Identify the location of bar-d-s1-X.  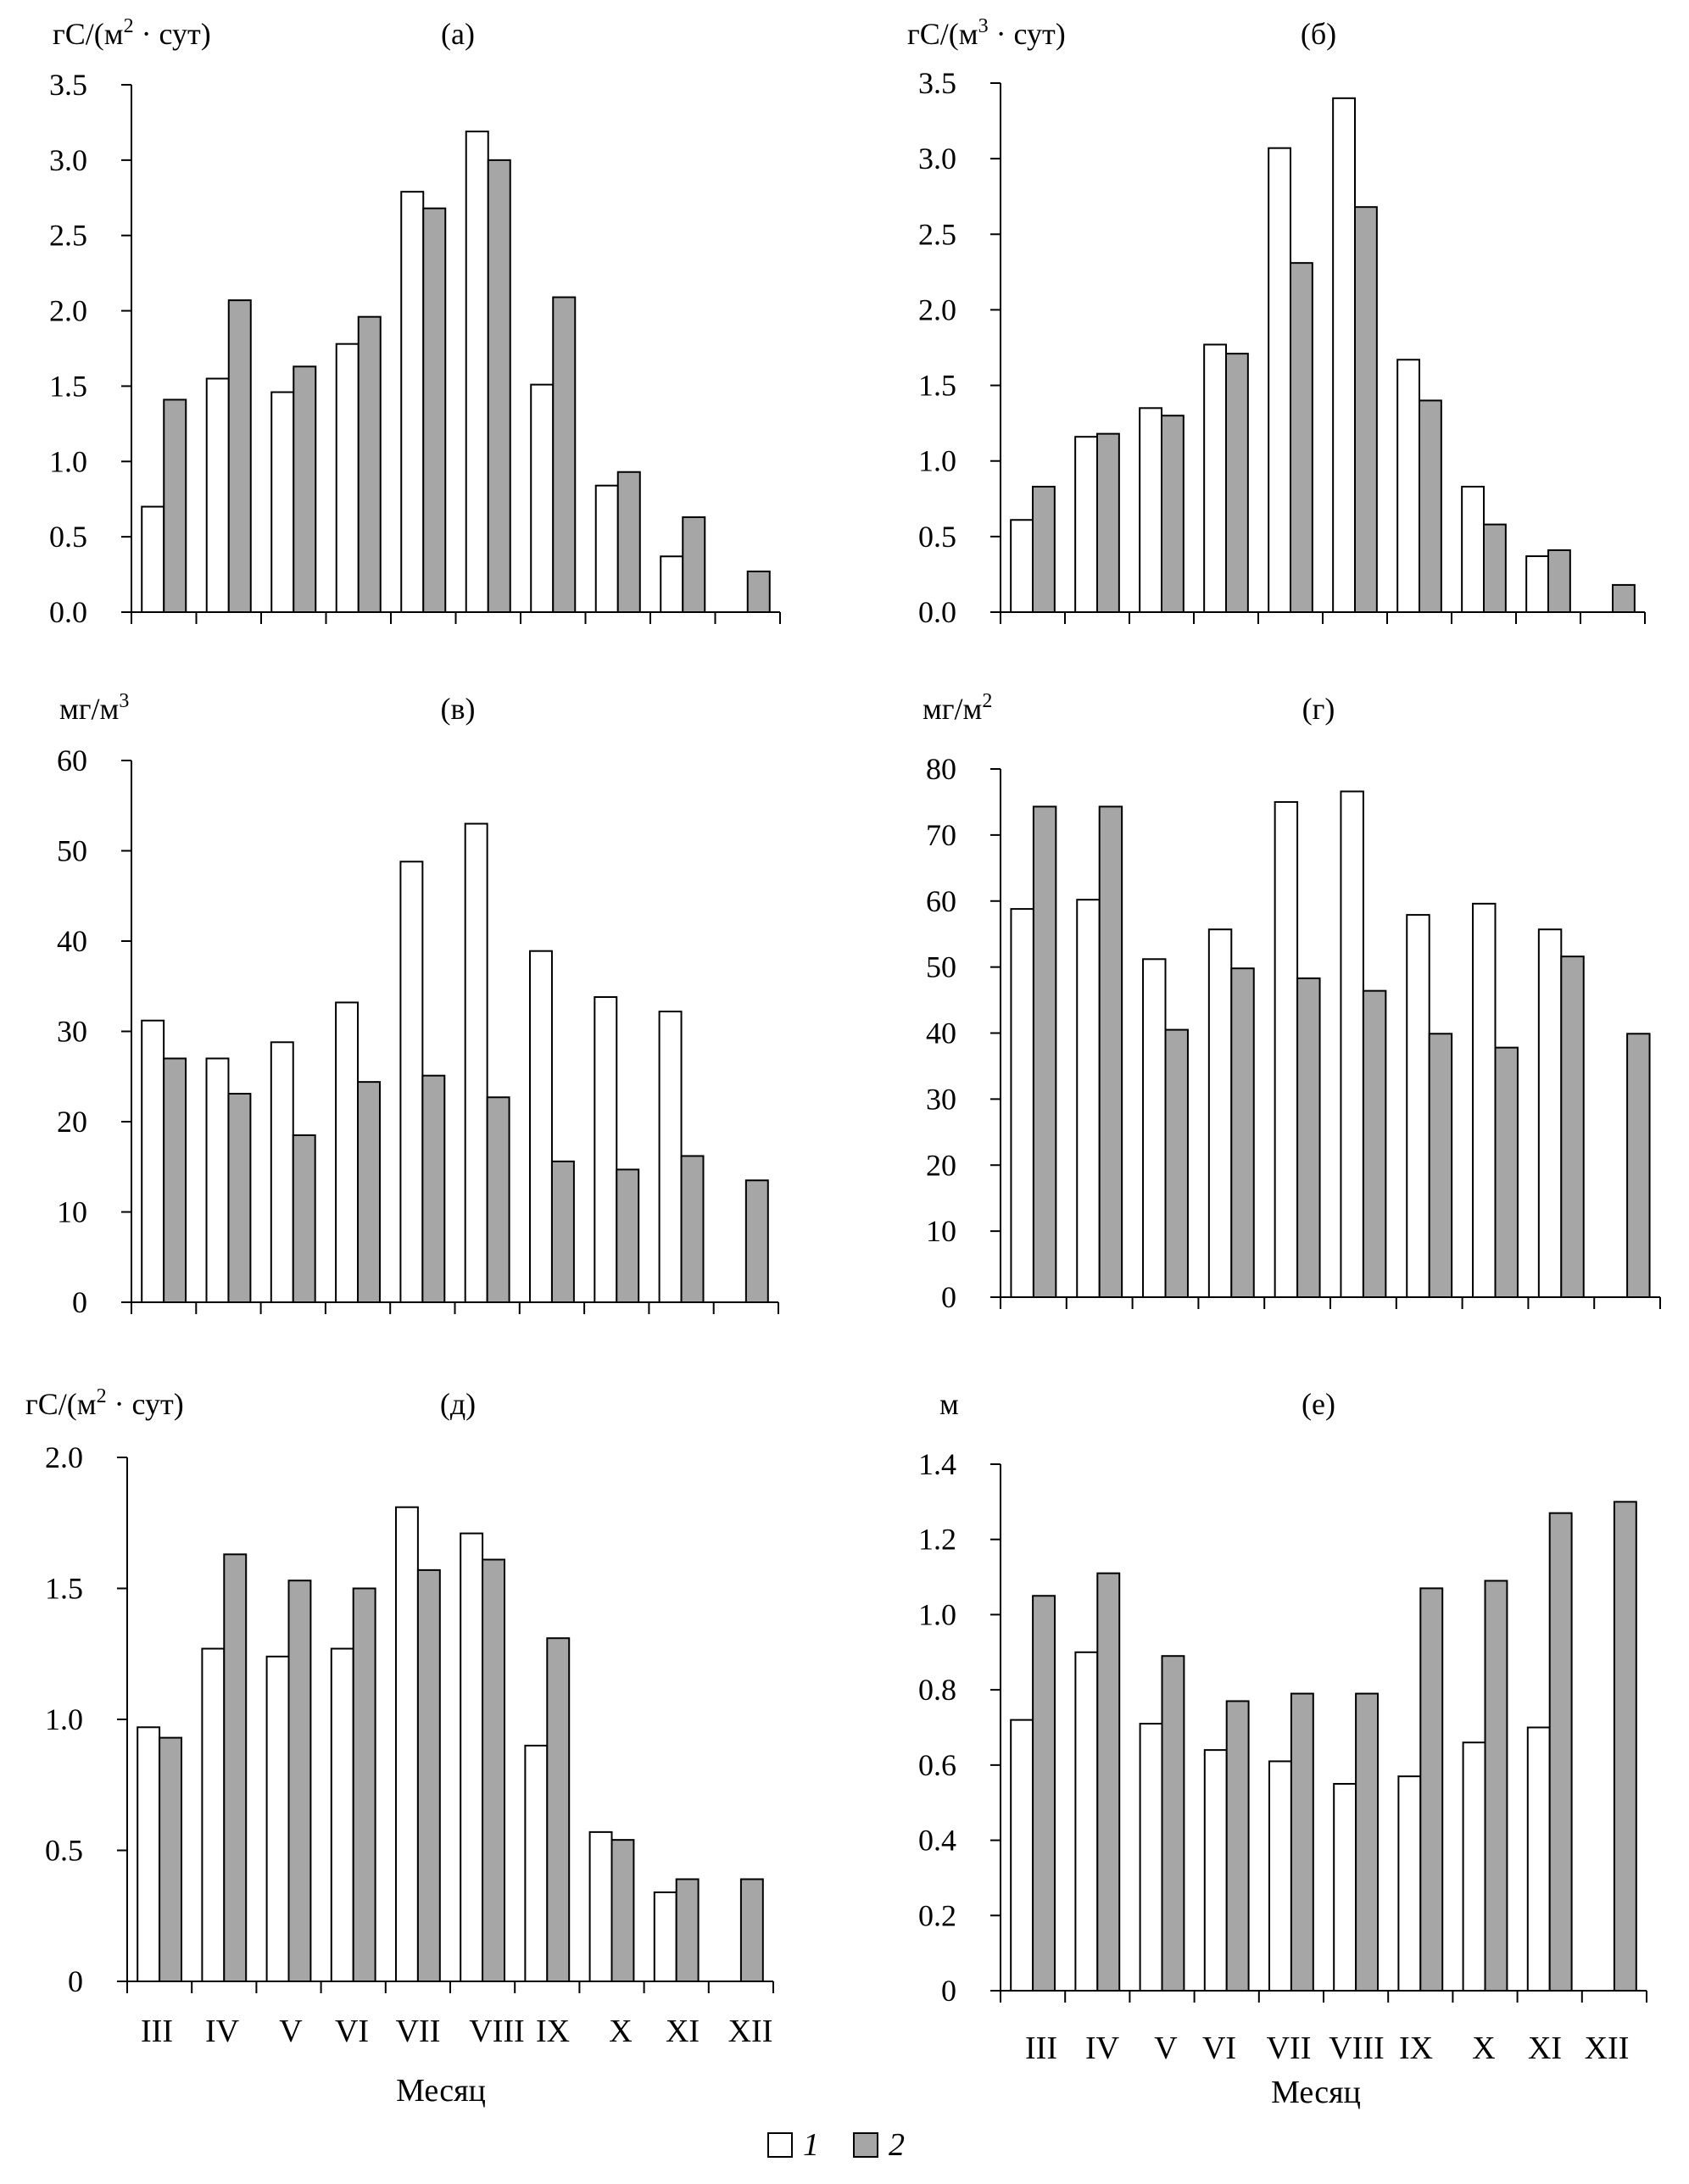
(600, 1906).